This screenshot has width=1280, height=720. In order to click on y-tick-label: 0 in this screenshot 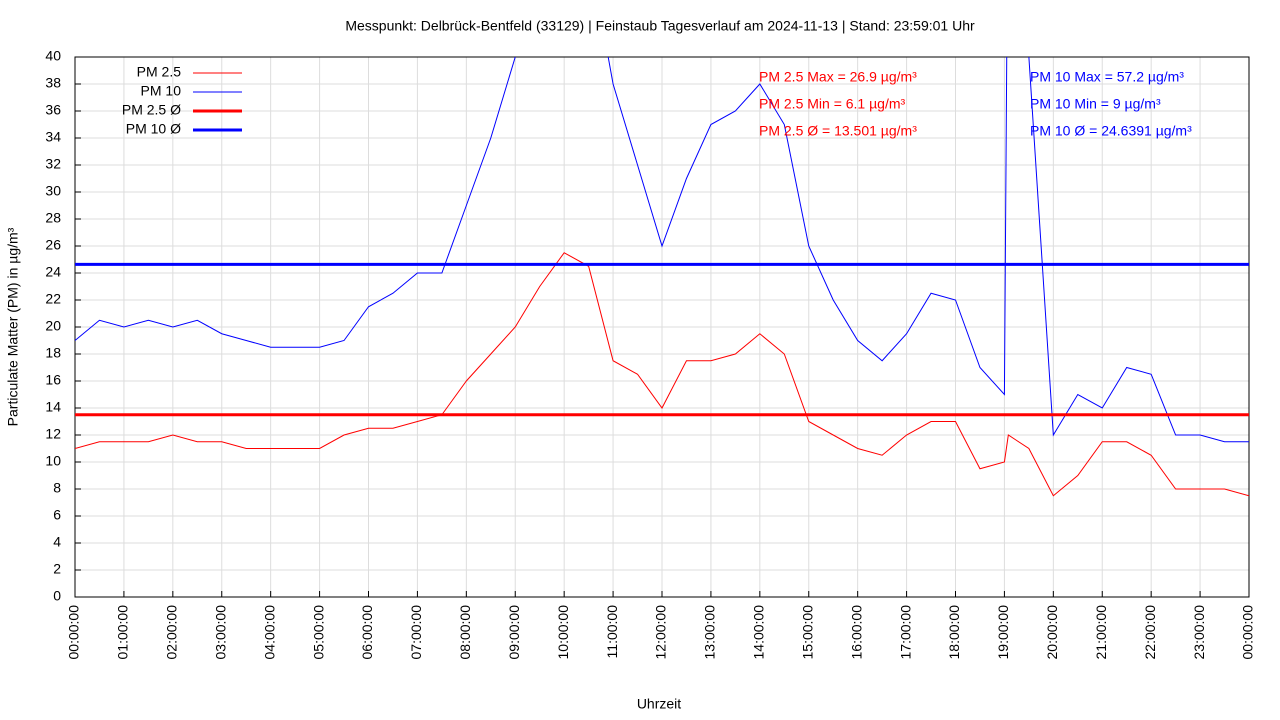, I will do `click(57, 596)`.